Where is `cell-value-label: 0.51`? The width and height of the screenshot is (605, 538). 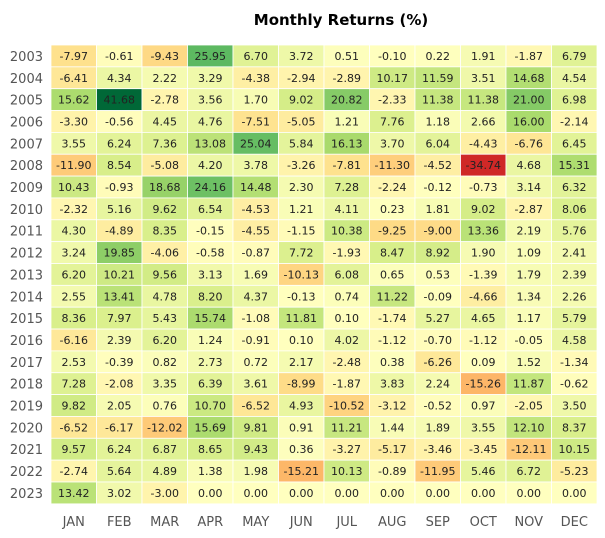
cell-value-label: 0.51 is located at coordinates (347, 56).